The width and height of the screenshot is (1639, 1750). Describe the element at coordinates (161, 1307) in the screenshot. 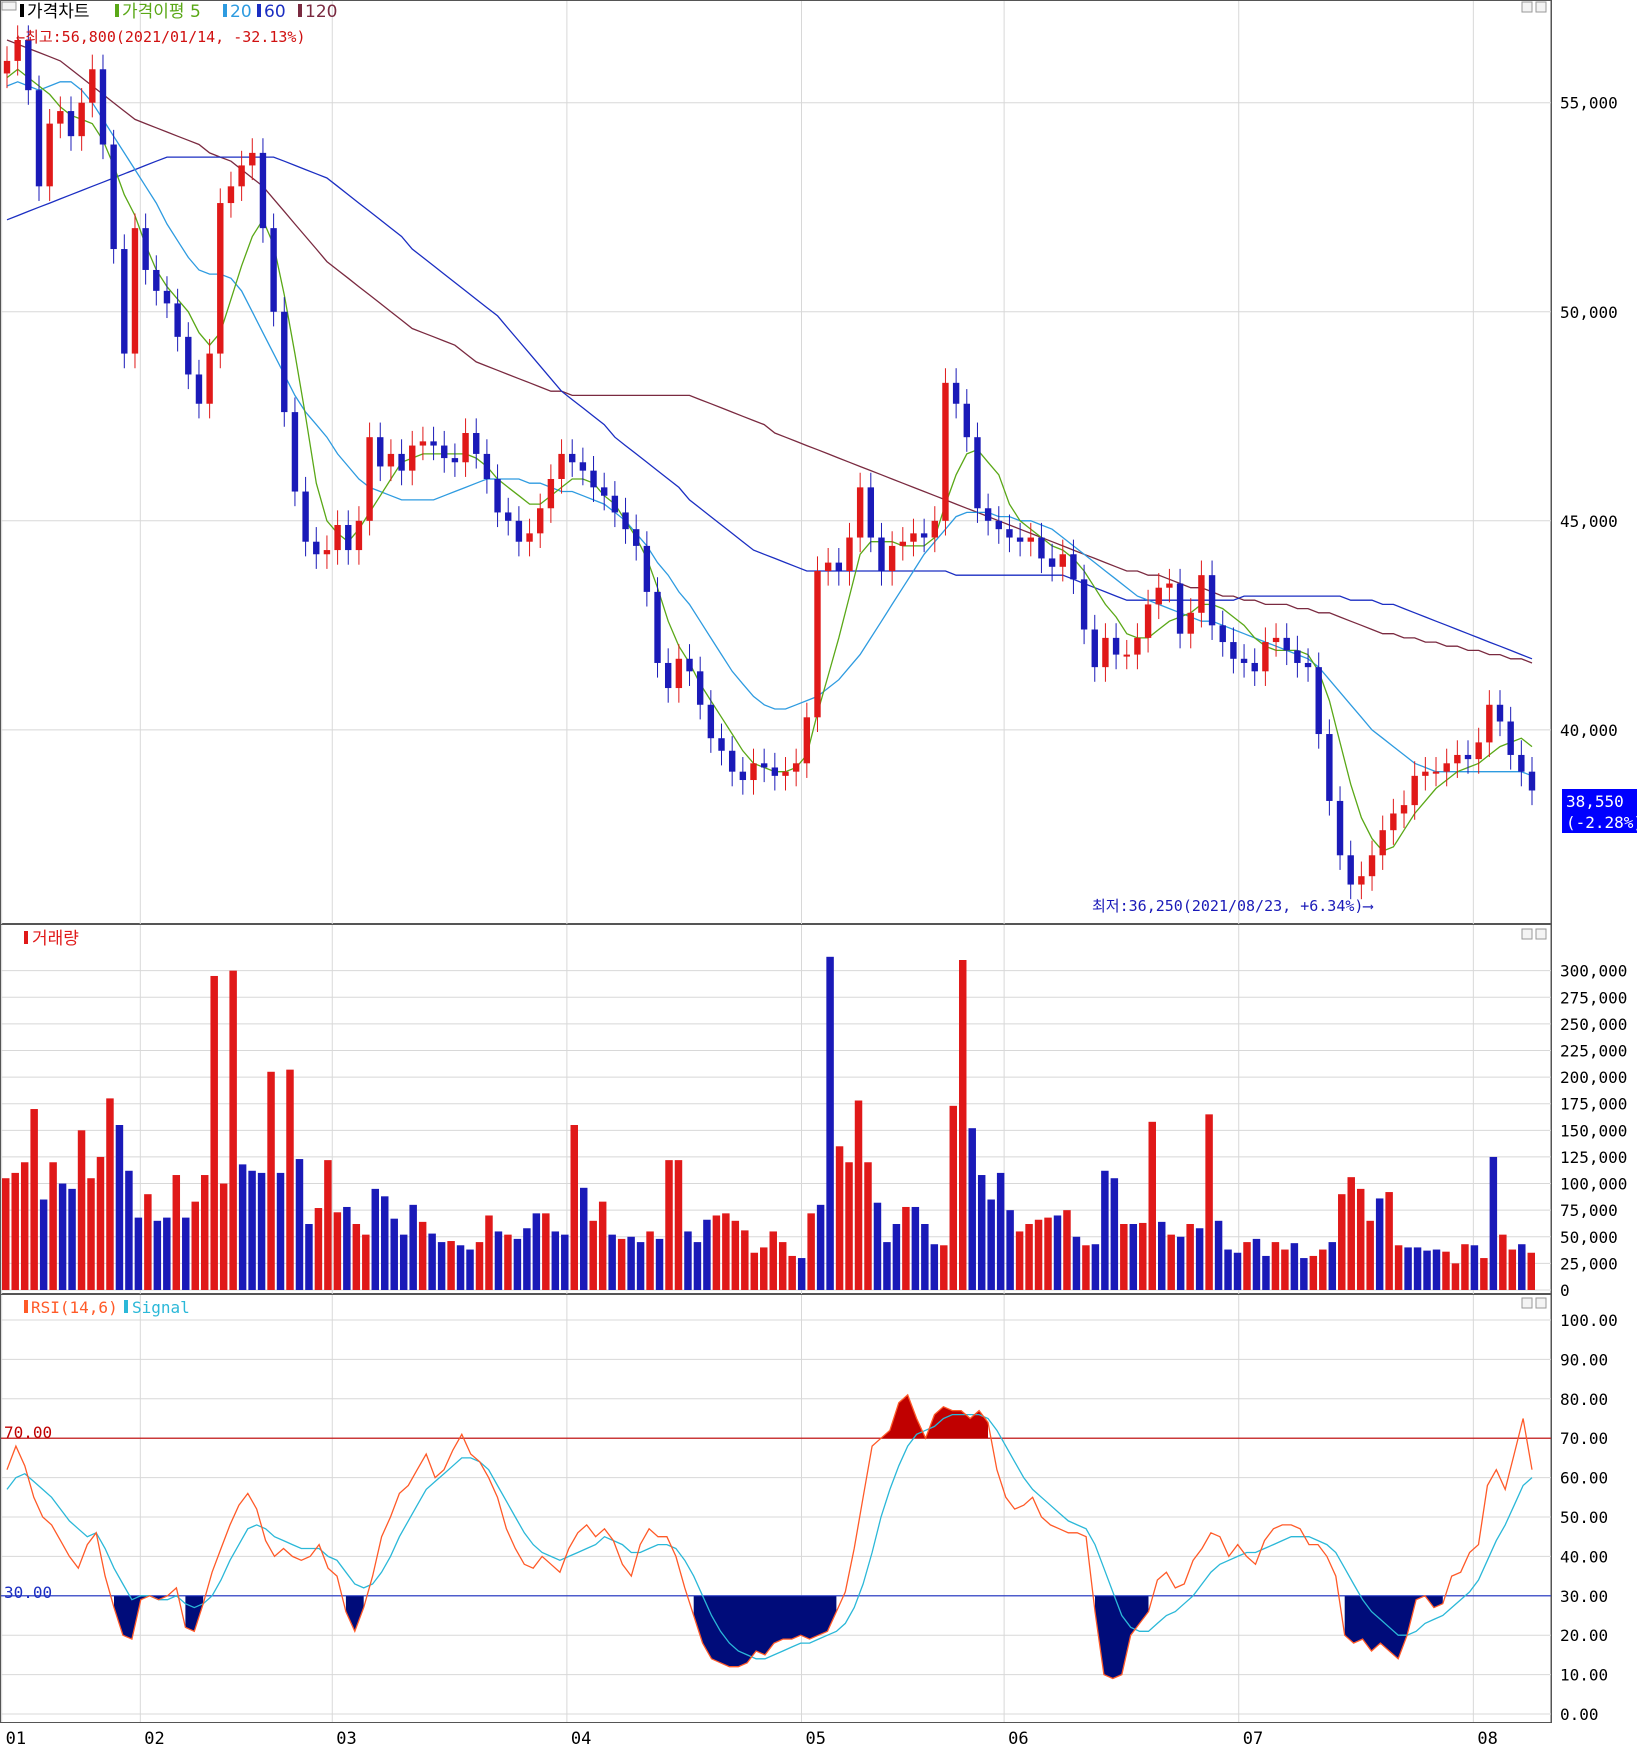

I see `legend-signal: Signal` at that location.